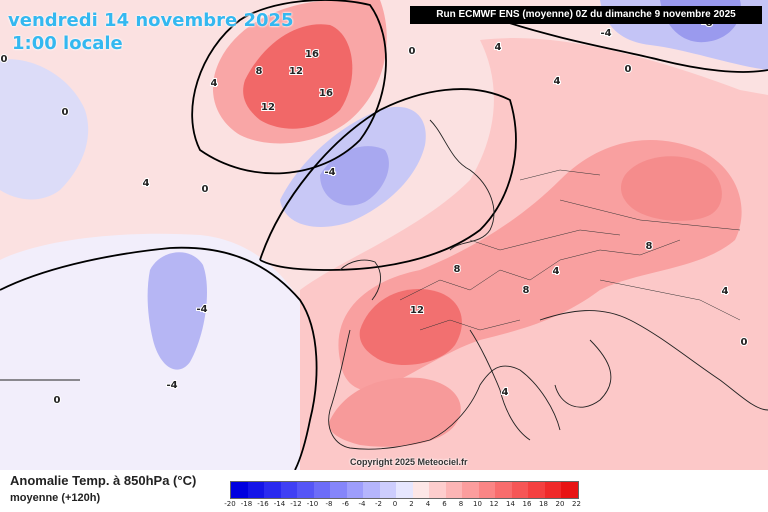  What do you see at coordinates (410, 327) in the screenshot?
I see `warm-core-france` at bounding box center [410, 327].